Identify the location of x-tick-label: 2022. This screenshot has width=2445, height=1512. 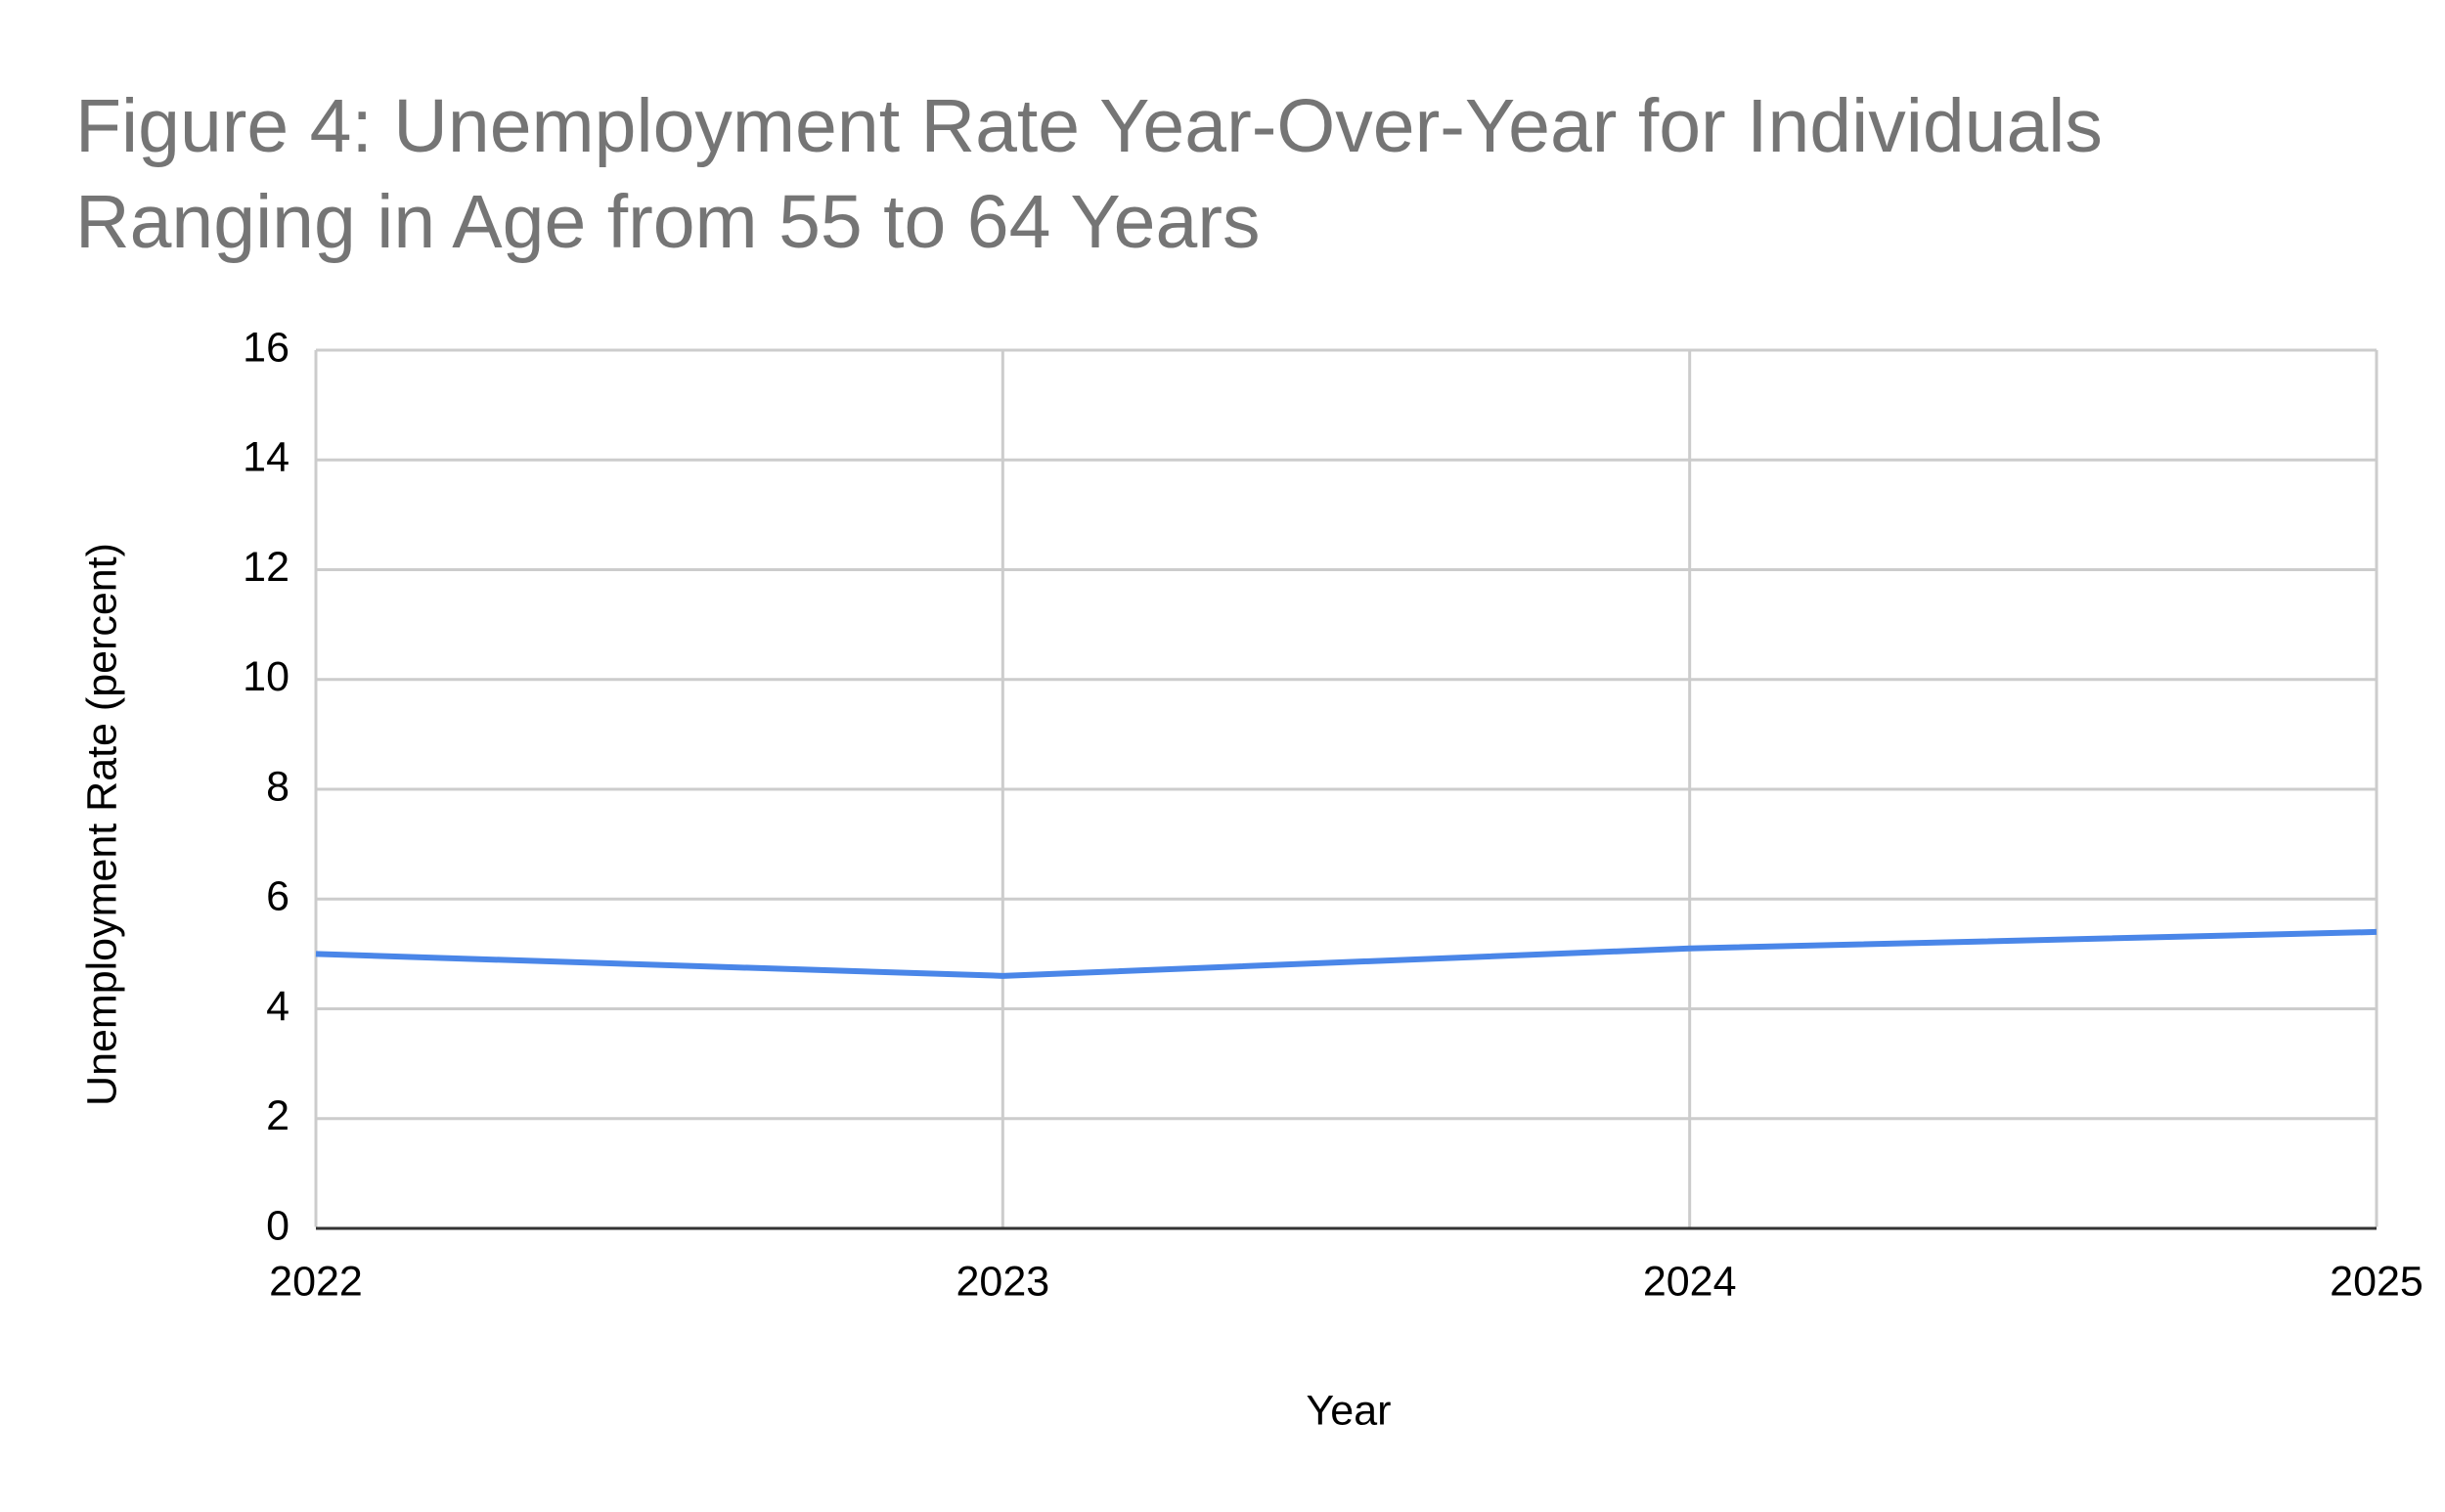
(316, 1282).